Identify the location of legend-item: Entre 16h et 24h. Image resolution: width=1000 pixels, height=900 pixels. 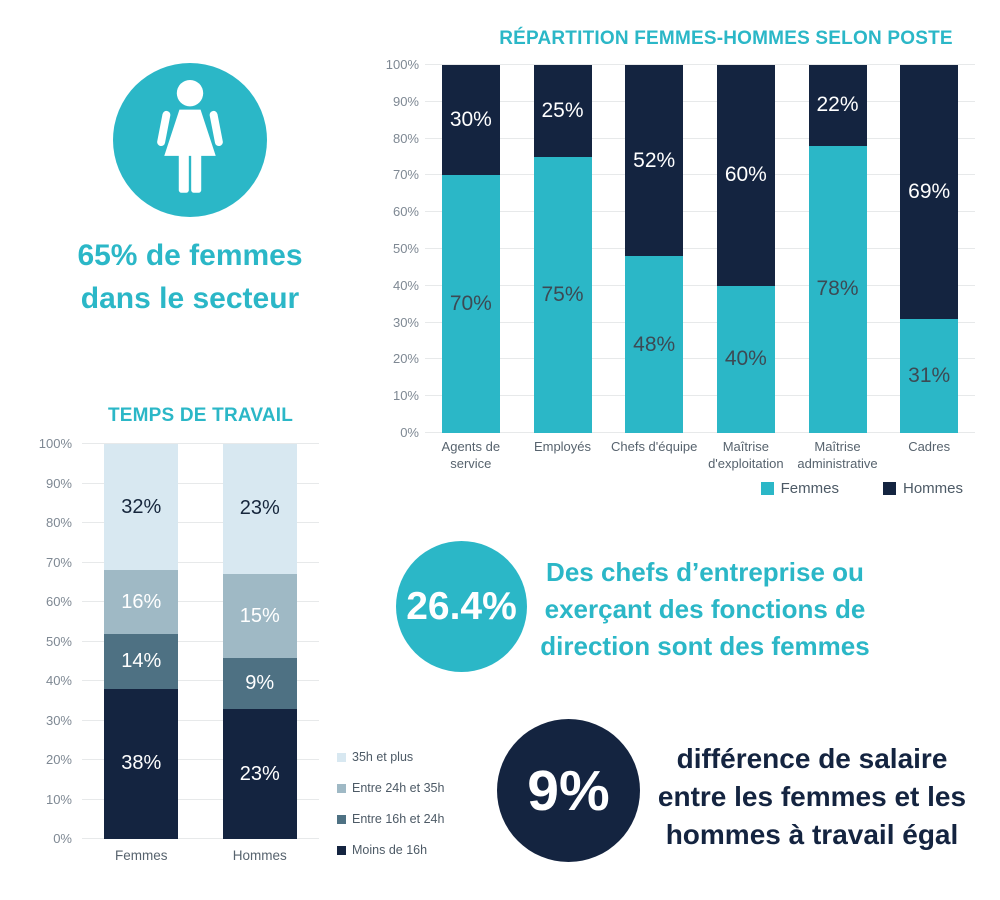
(390, 819).